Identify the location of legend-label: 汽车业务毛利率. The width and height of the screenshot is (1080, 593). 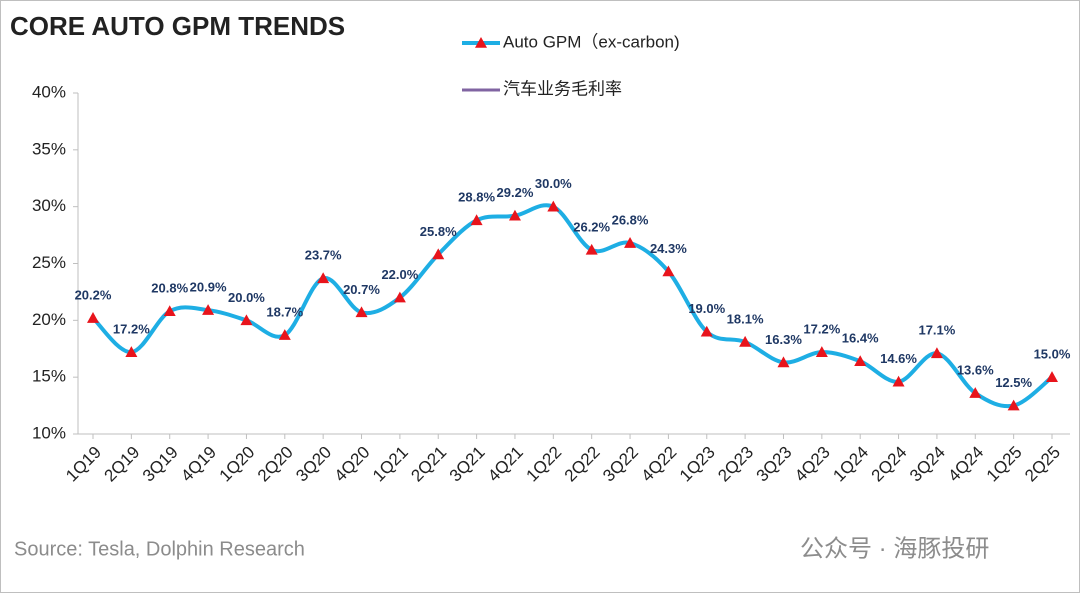
(562, 88).